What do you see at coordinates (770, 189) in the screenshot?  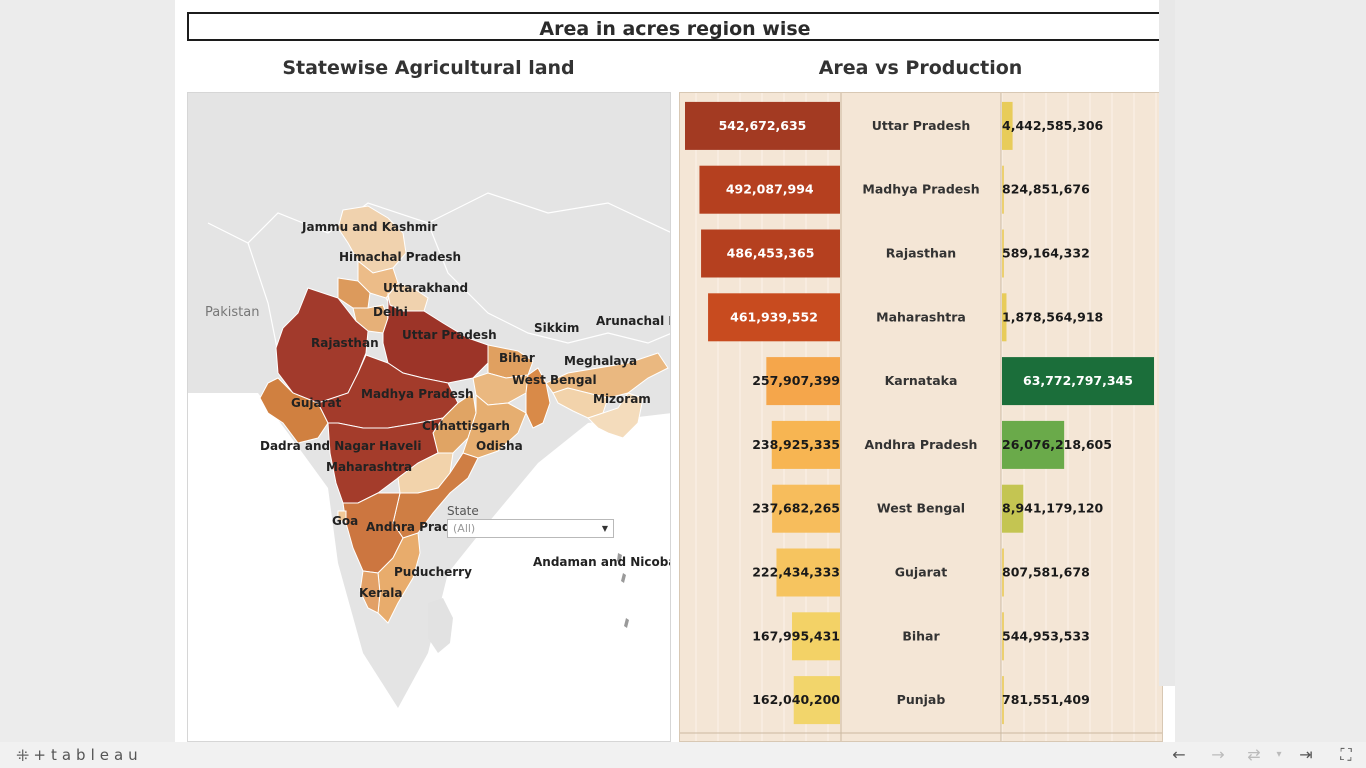 I see `area-data-label: 492,087,994` at bounding box center [770, 189].